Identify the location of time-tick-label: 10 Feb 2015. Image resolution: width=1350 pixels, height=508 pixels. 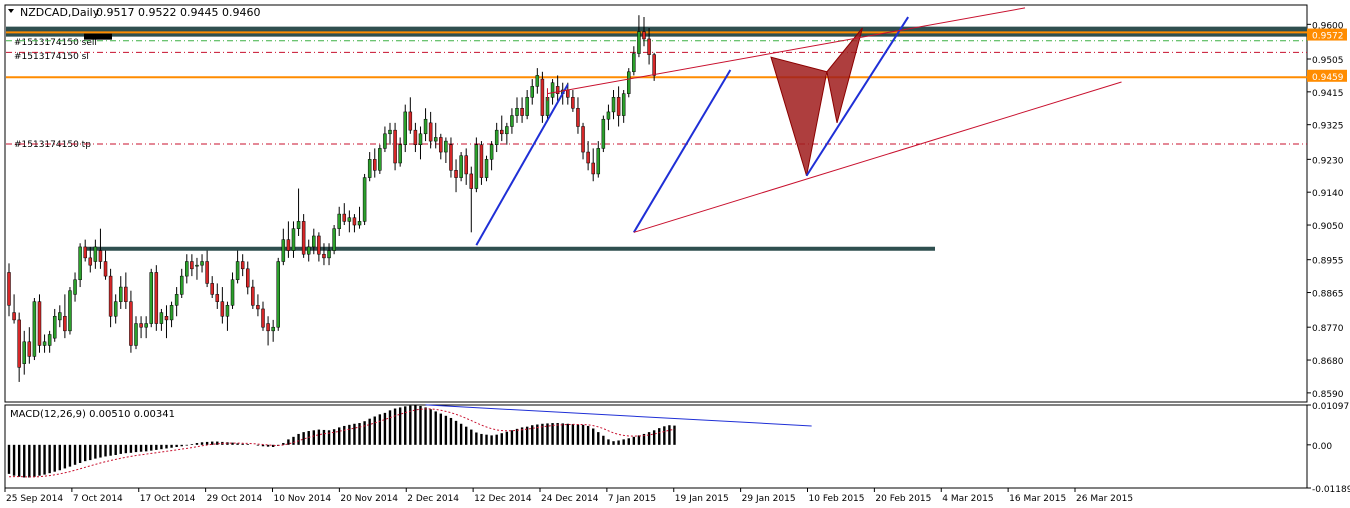
(837, 499).